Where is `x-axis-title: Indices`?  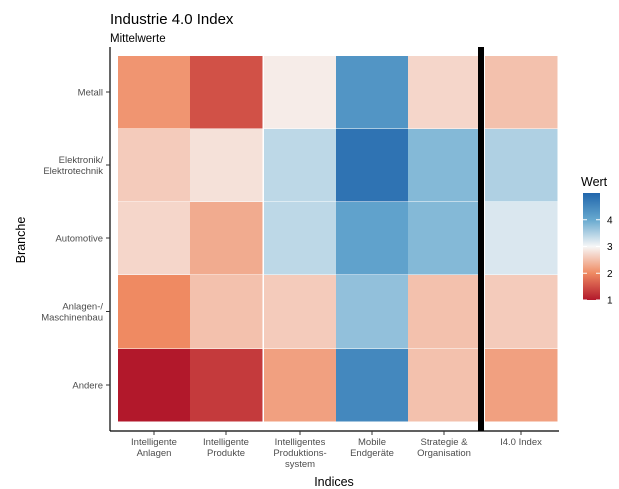
x-axis-title: Indices is located at coordinates (334, 482).